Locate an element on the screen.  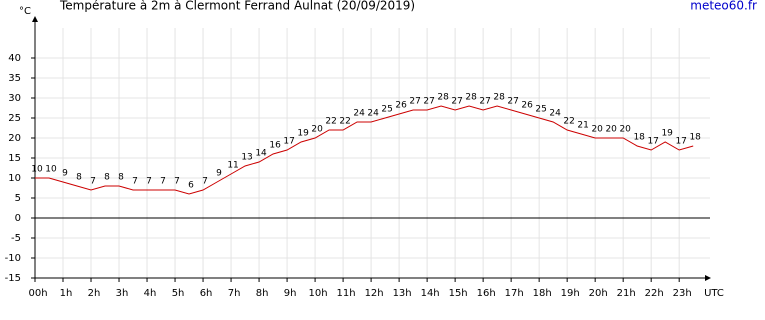
x-tick-label: 12h is located at coordinates (374, 293).